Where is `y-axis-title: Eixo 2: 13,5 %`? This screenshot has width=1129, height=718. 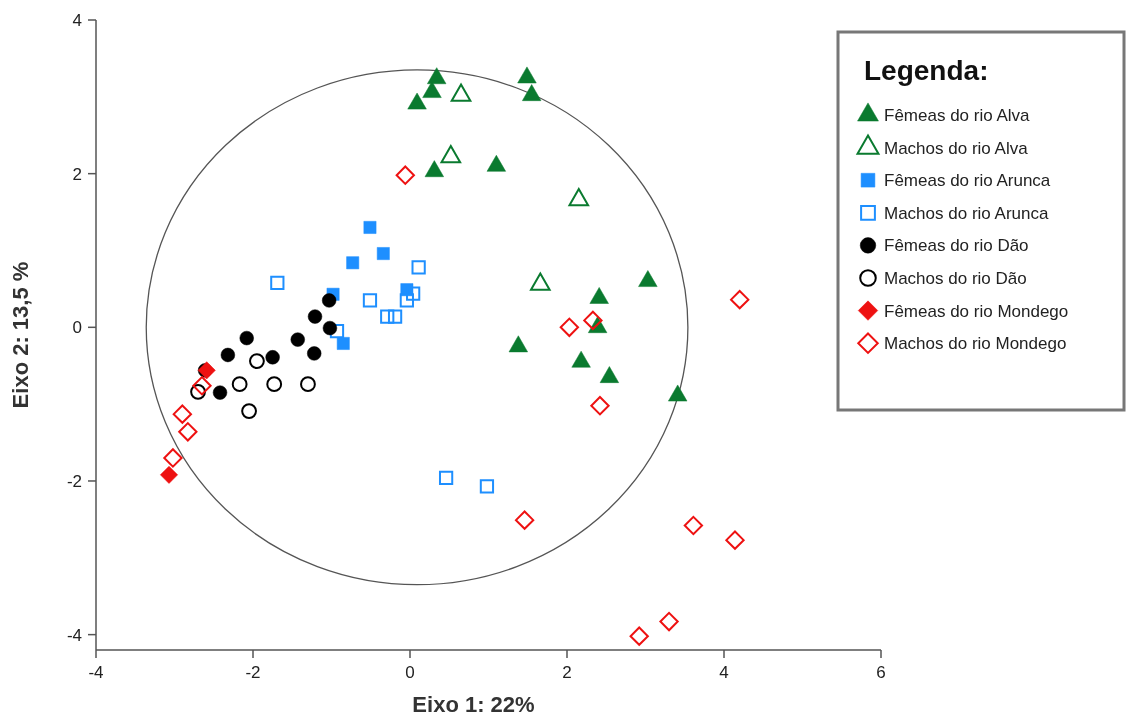 y-axis-title: Eixo 2: 13,5 % is located at coordinates (20, 335).